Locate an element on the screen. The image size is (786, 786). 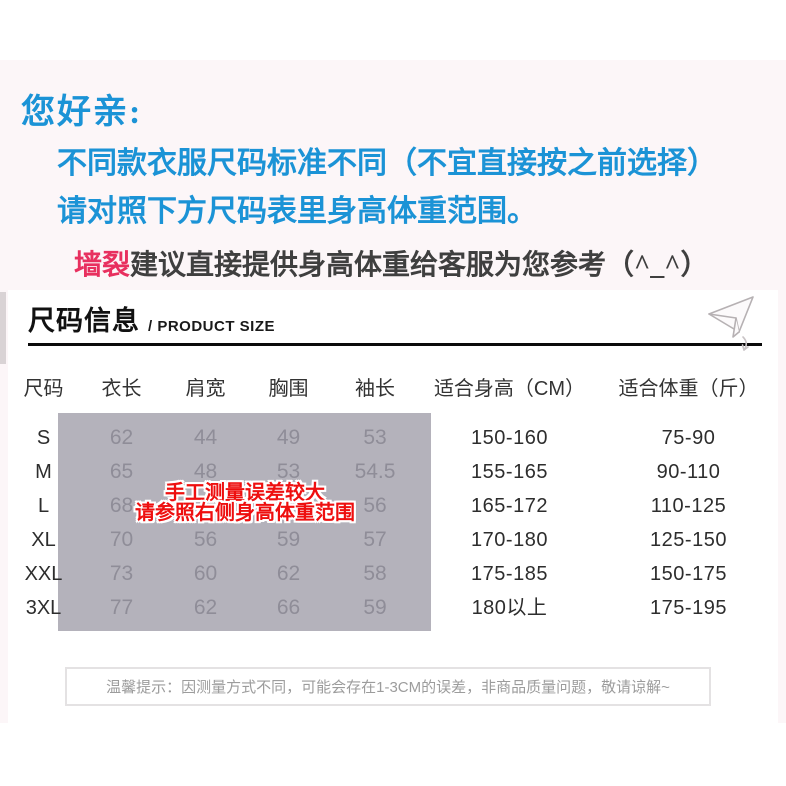
size-cell: XXL is located at coordinates (43, 574).